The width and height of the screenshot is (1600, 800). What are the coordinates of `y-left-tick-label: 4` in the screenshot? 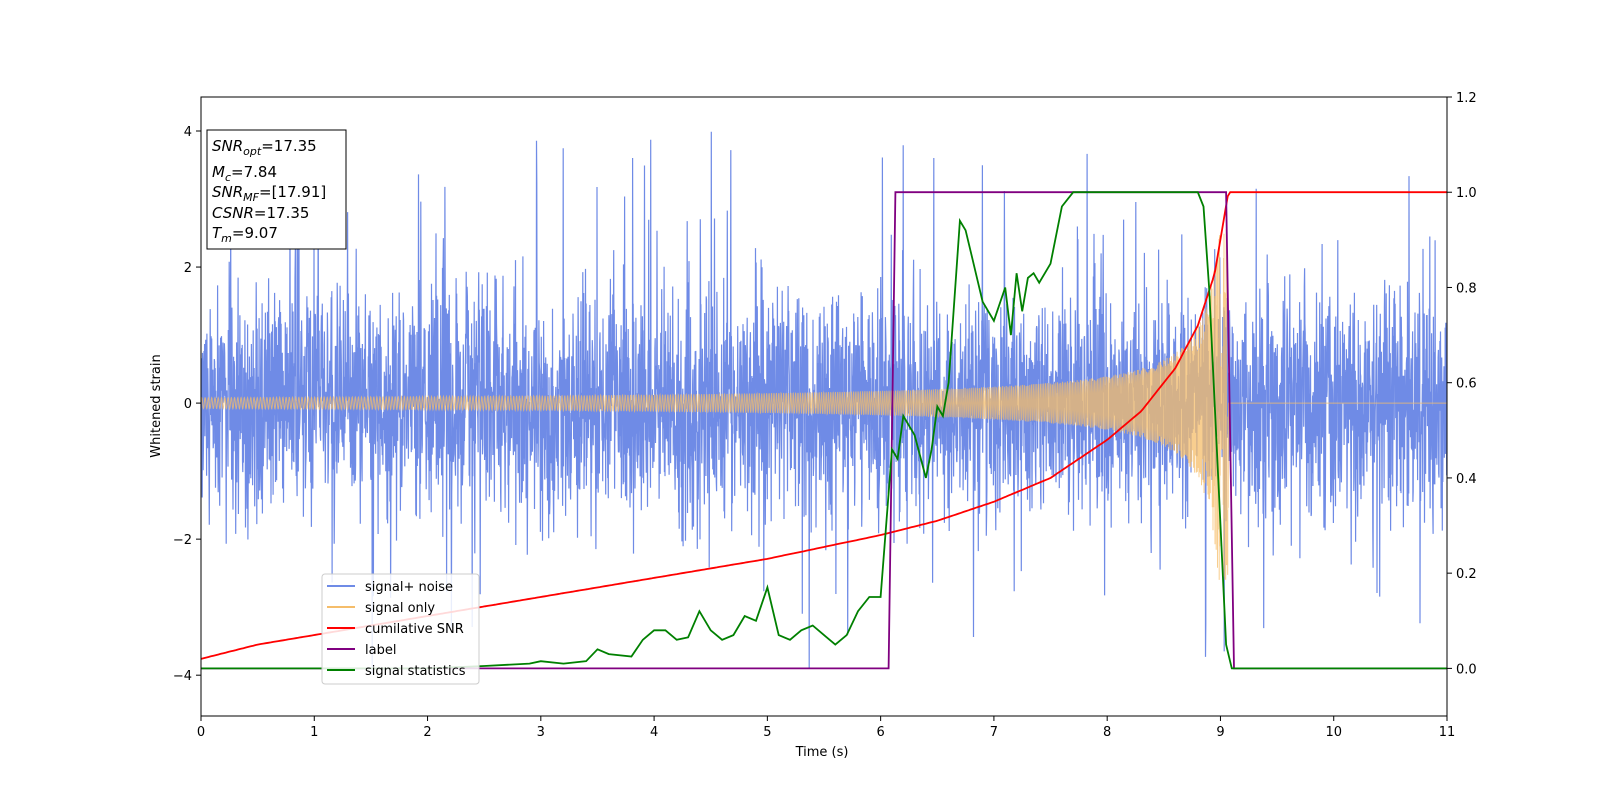 It's located at (188, 132).